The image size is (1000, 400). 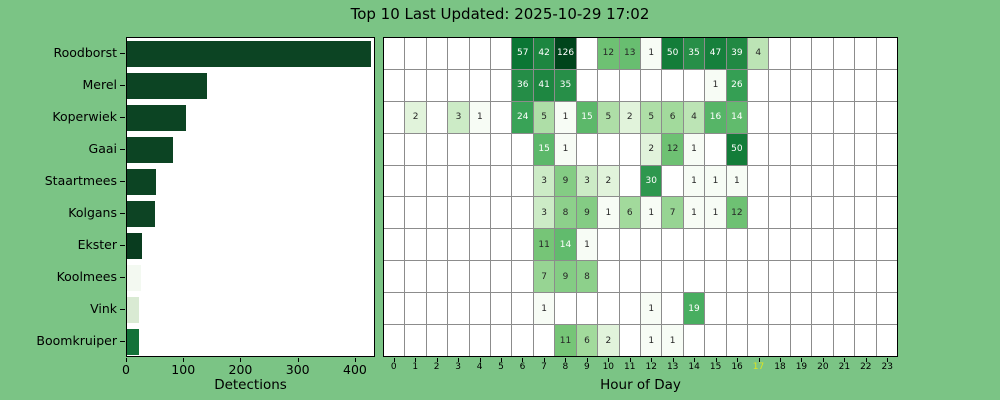 What do you see at coordinates (458, 85) in the screenshot?
I see `heatmap-cell-merel-h3` at bounding box center [458, 85].